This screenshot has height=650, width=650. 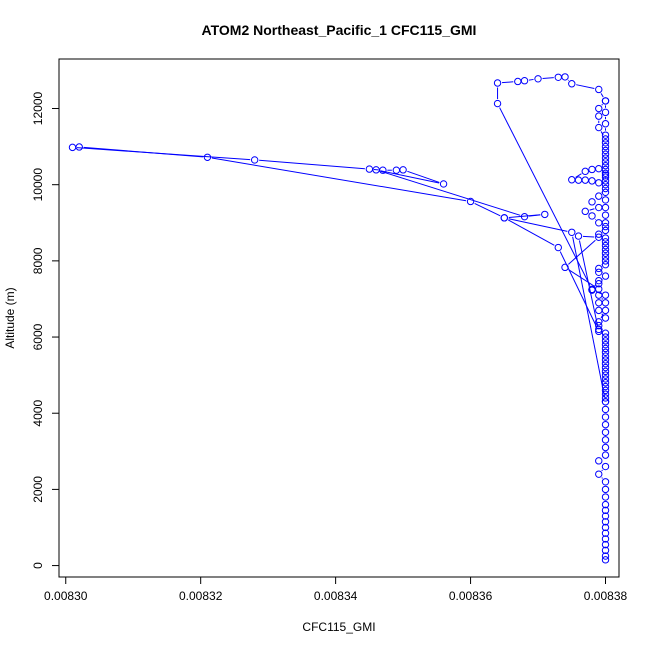 What do you see at coordinates (606, 596) in the screenshot?
I see `x-tick-label: 0.00838` at bounding box center [606, 596].